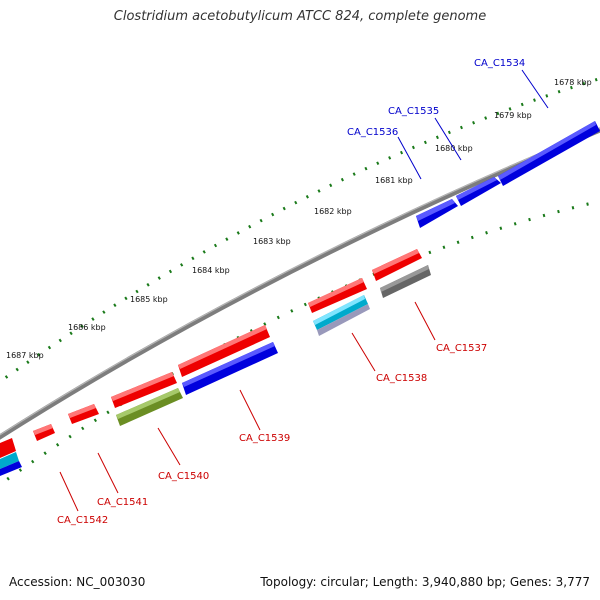 The width and height of the screenshot is (600, 600). Describe the element at coordinates (87, 327) in the screenshot. I see `scale-label-1686: 1686 kbp` at that location.